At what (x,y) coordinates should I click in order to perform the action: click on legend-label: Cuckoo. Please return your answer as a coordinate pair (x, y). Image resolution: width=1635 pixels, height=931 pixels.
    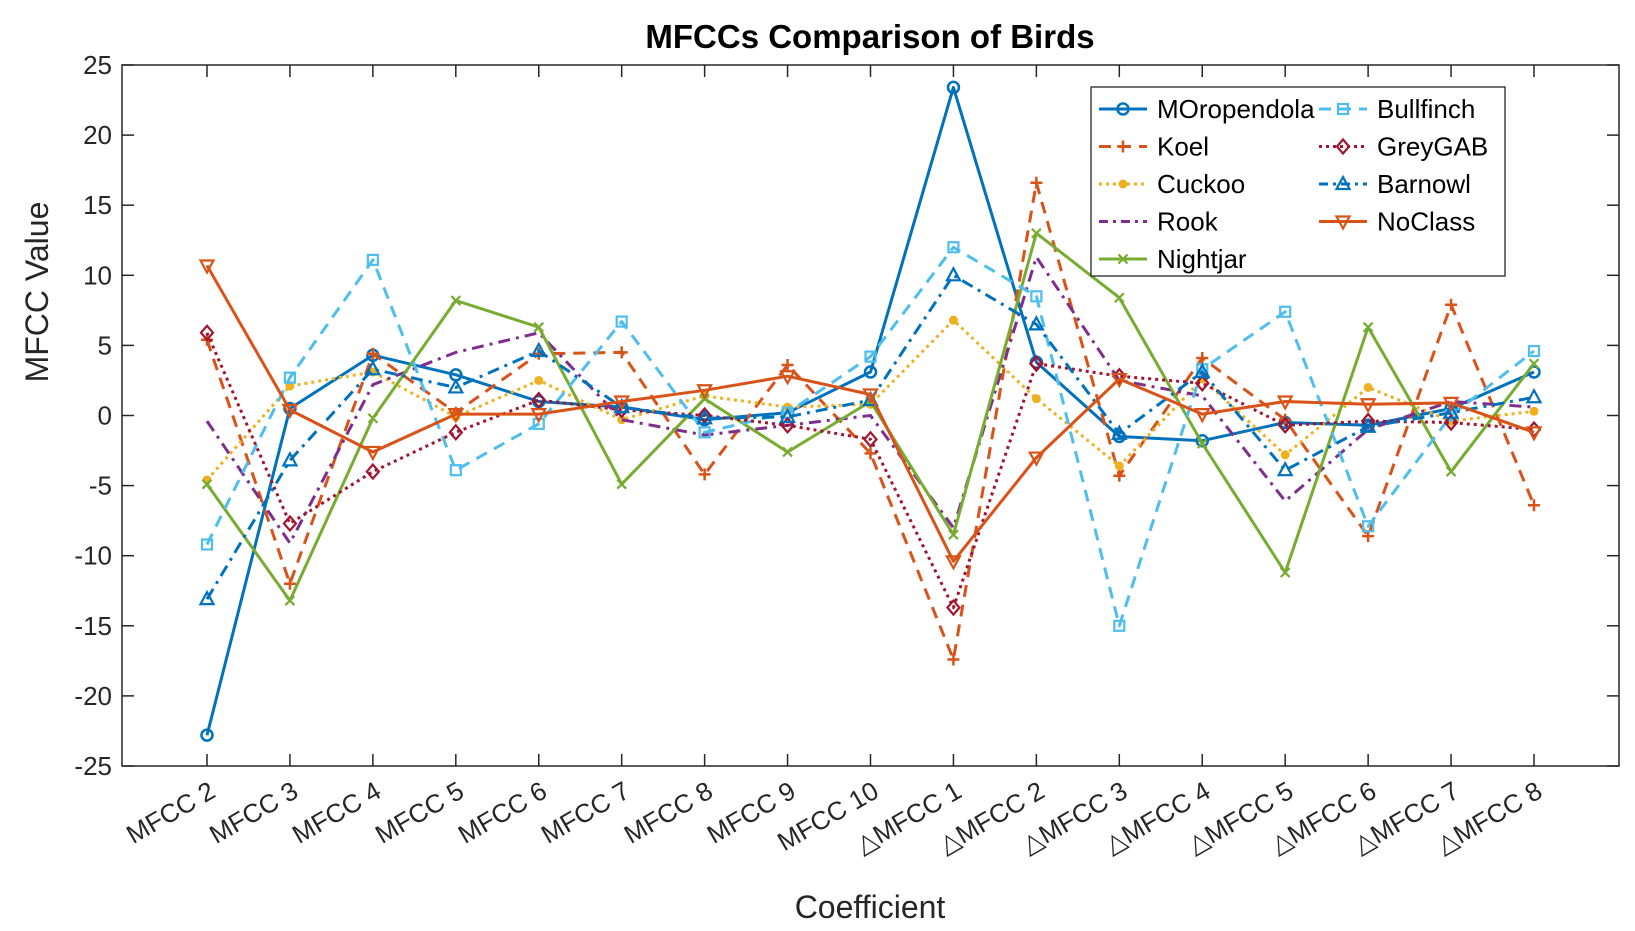
    Looking at the image, I should click on (1201, 184).